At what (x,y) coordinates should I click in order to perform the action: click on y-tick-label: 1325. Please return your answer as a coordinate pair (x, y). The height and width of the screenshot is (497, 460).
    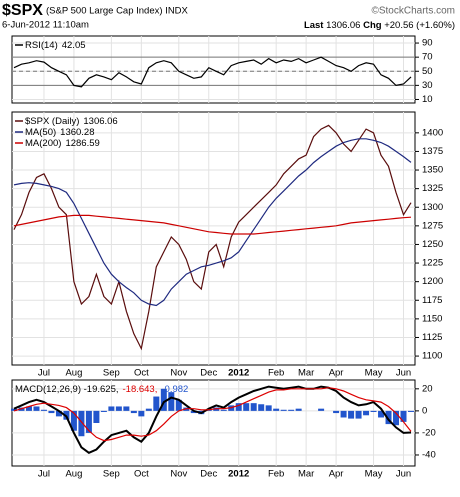
    Looking at the image, I should click on (432, 188).